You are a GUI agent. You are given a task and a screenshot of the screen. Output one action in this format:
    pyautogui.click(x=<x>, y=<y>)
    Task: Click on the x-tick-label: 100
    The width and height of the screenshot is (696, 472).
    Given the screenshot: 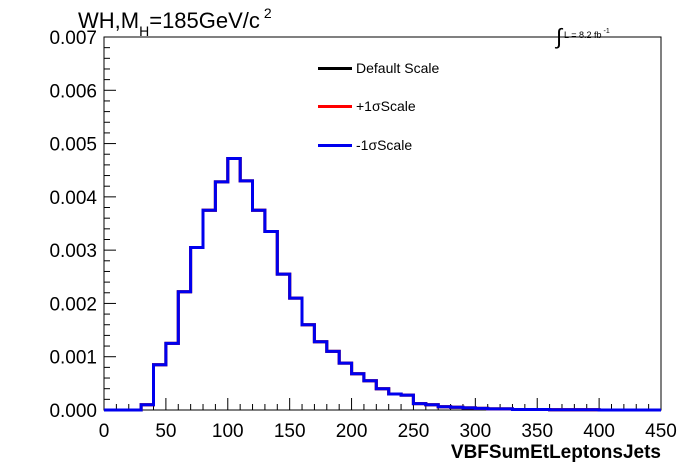 What is the action you would take?
    pyautogui.click(x=228, y=431)
    